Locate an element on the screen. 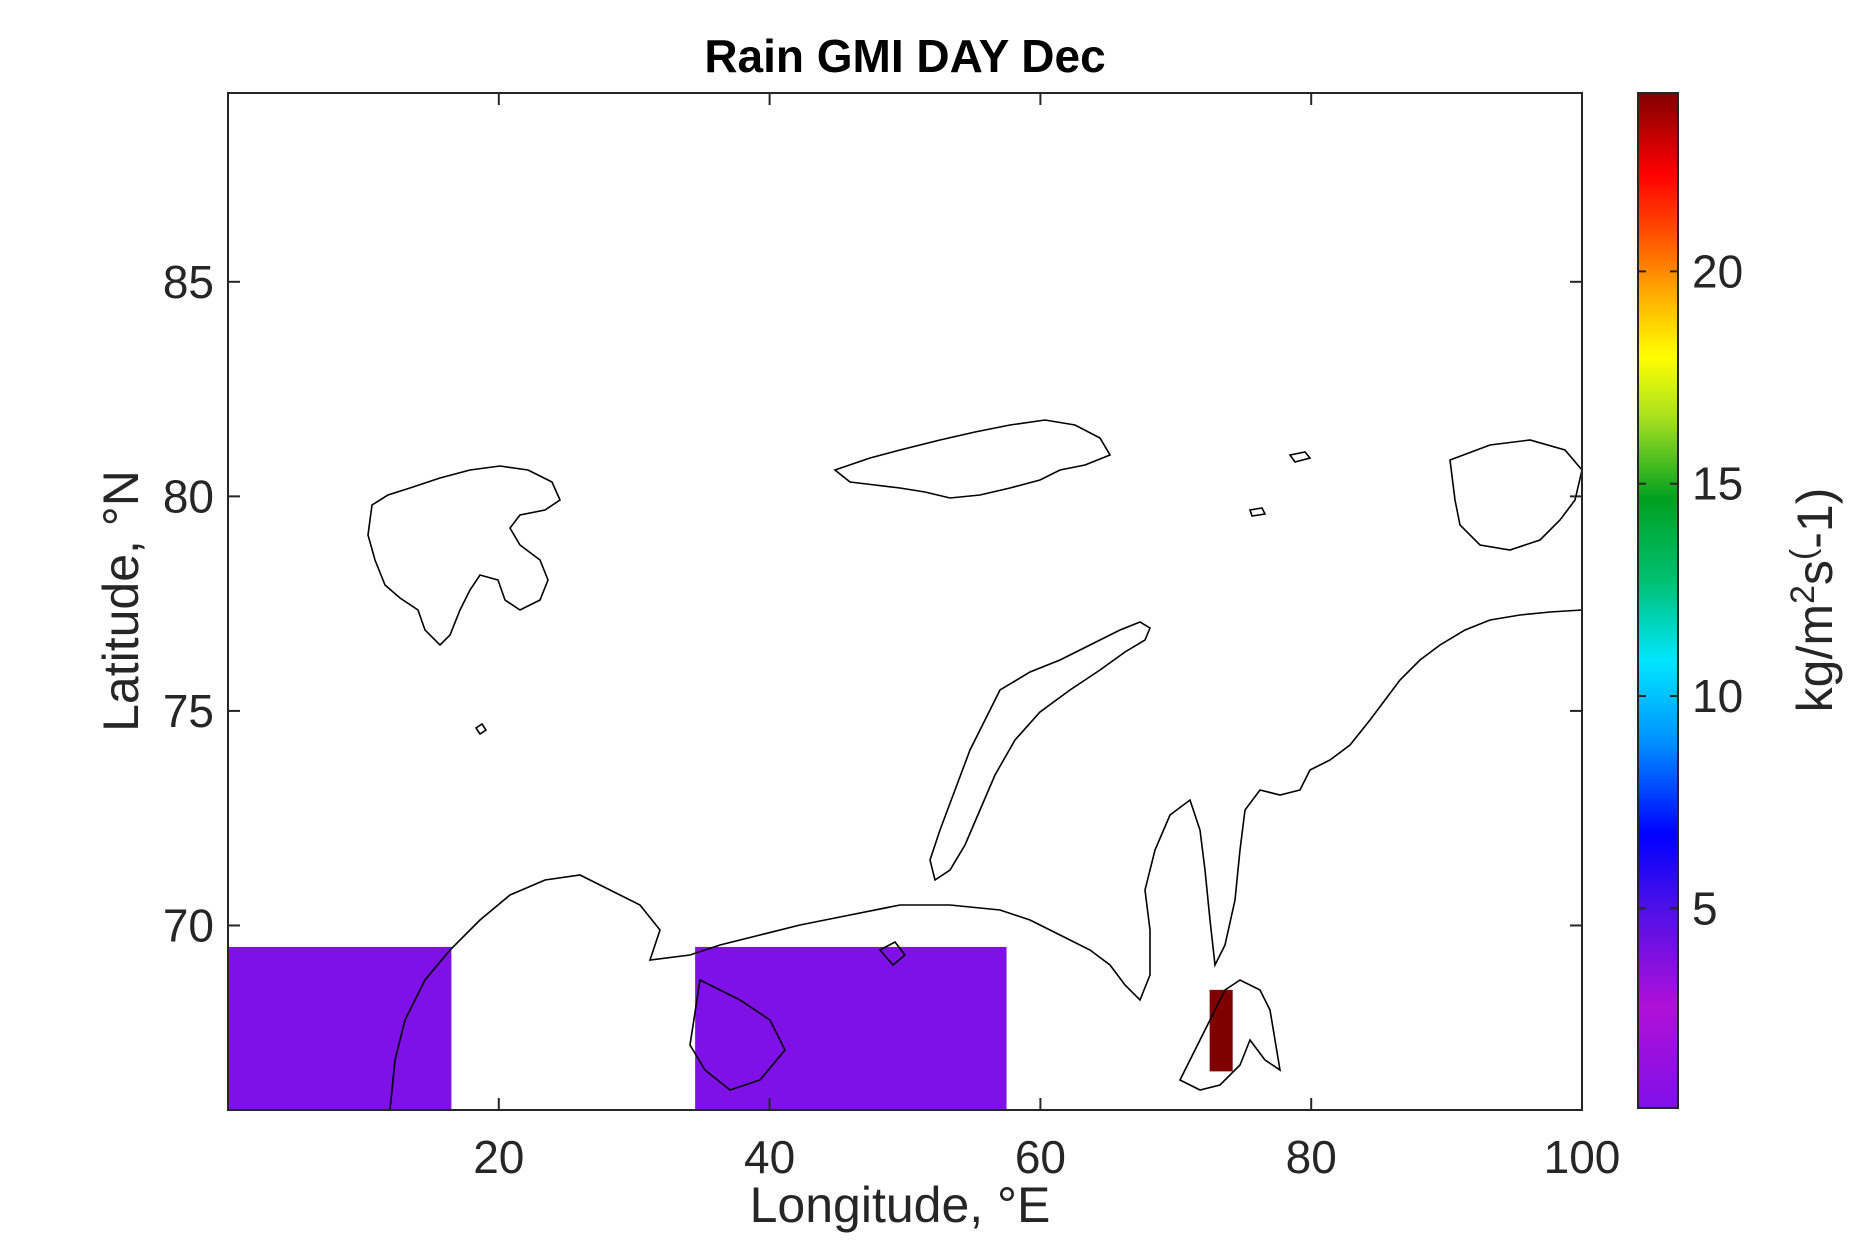  colorbar-label-end: -1) is located at coordinates (1815, 518).